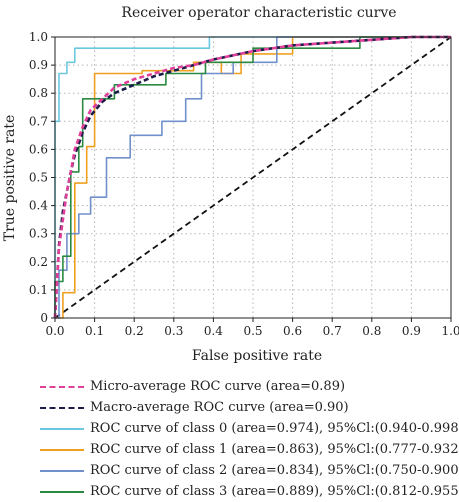  What do you see at coordinates (292, 331) in the screenshot?
I see `x-tick-label: 0.6` at bounding box center [292, 331].